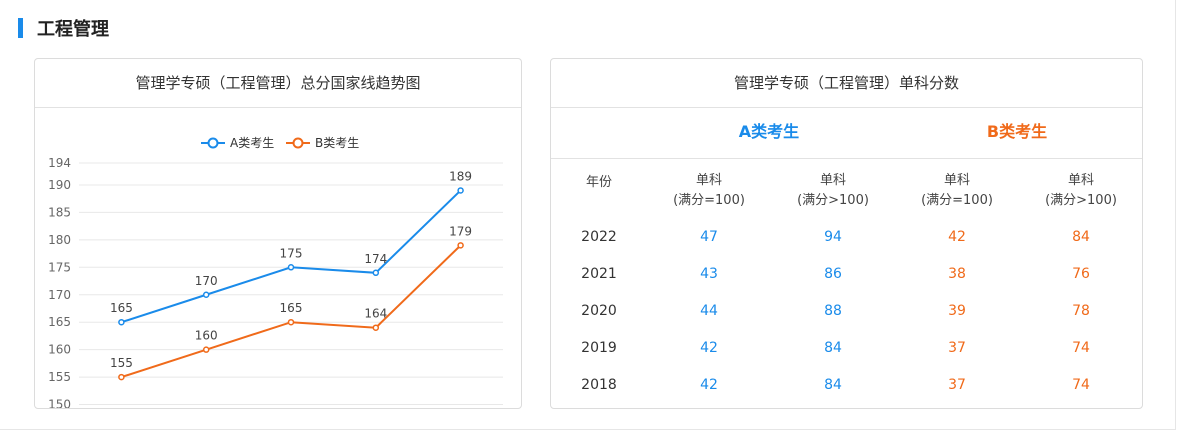  What do you see at coordinates (59, 377) in the screenshot?
I see `y-tick-label: 155` at bounding box center [59, 377].